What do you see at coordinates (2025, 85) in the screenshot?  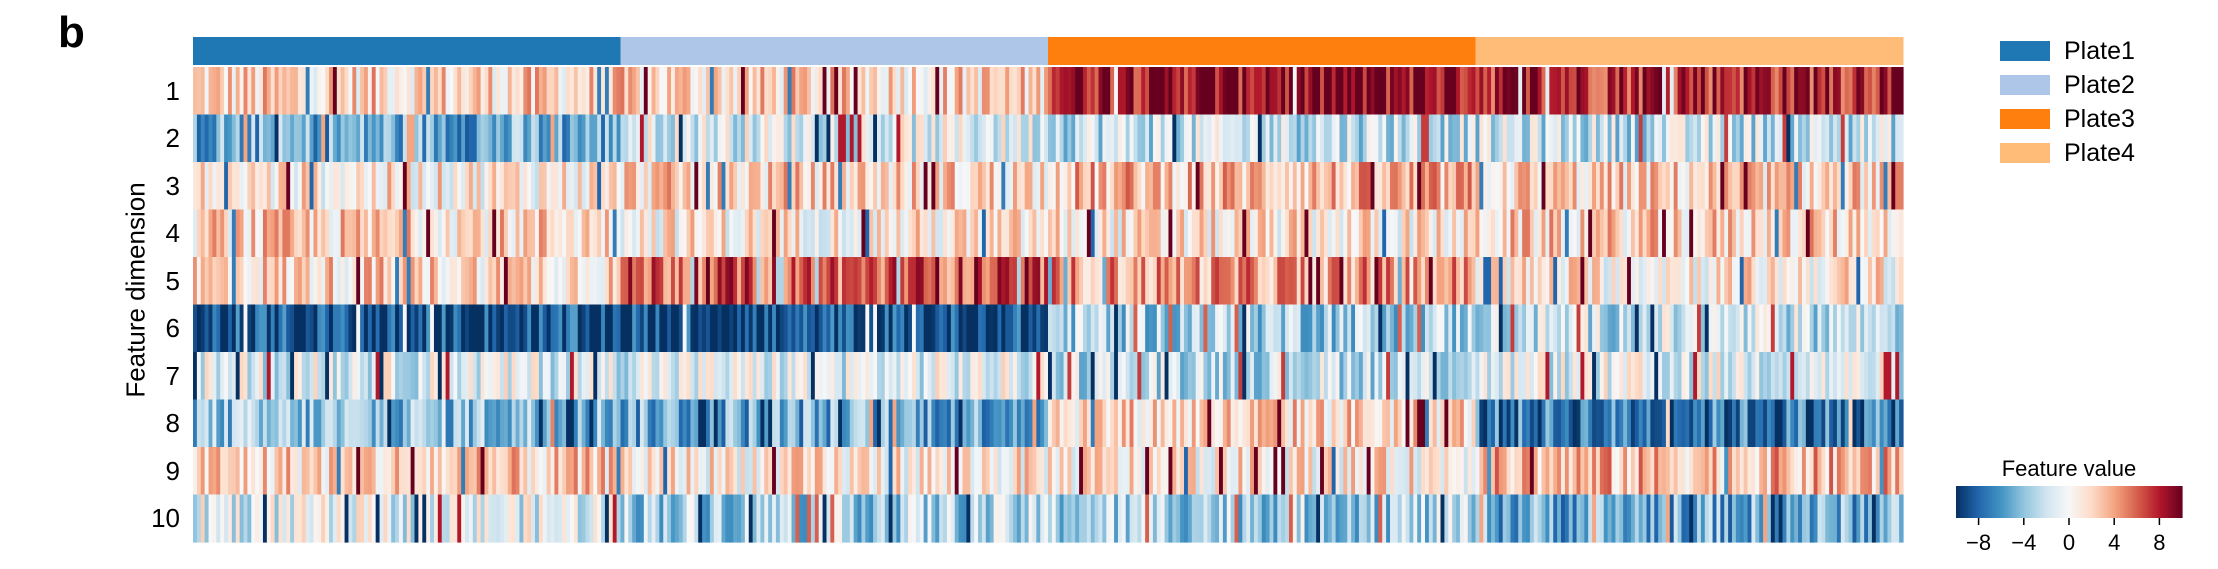 I see `legend-swatch-plate2` at bounding box center [2025, 85].